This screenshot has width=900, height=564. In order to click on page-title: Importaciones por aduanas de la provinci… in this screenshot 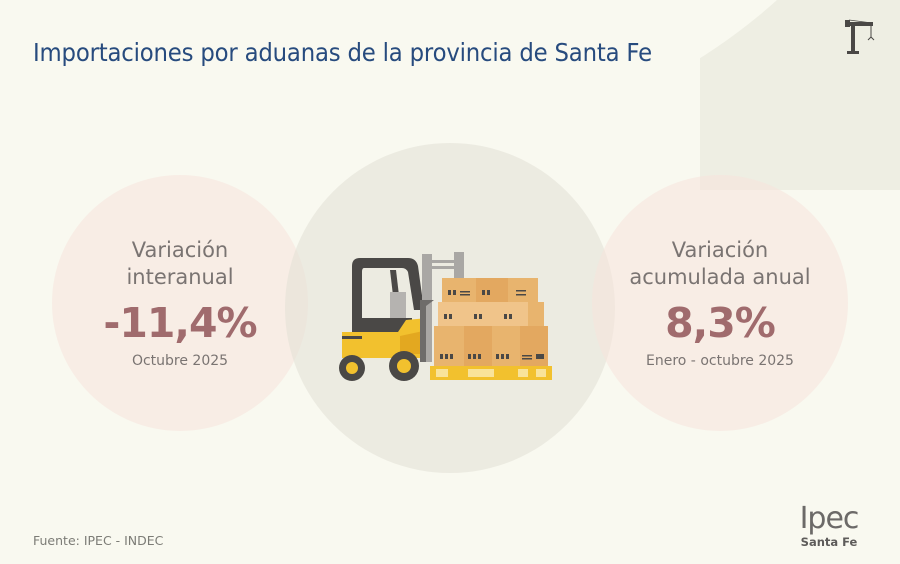, I will do `click(342, 52)`.